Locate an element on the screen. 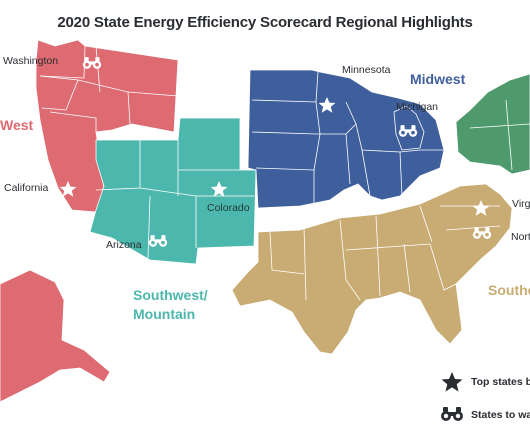 Image resolution: width=530 pixels, height=443 pixels. region-west is located at coordinates (107, 126).